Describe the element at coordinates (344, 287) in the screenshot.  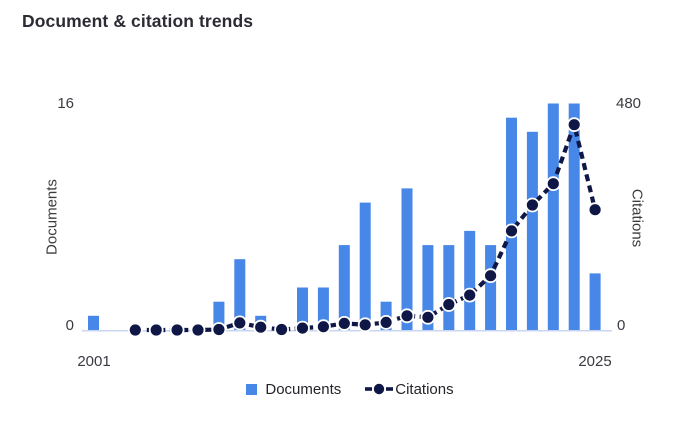
I see `documents-bar-2013` at that location.